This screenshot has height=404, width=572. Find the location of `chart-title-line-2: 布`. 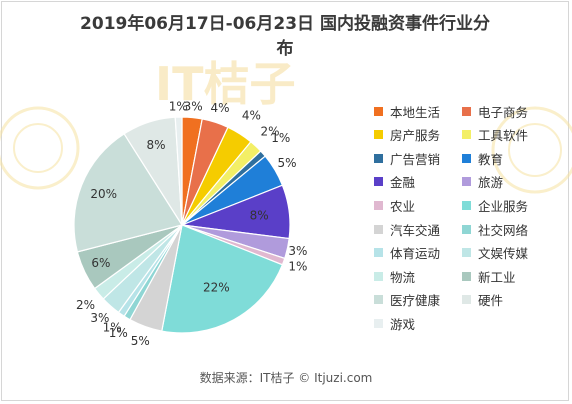

chart-title-line-2: 布 is located at coordinates (285, 49).